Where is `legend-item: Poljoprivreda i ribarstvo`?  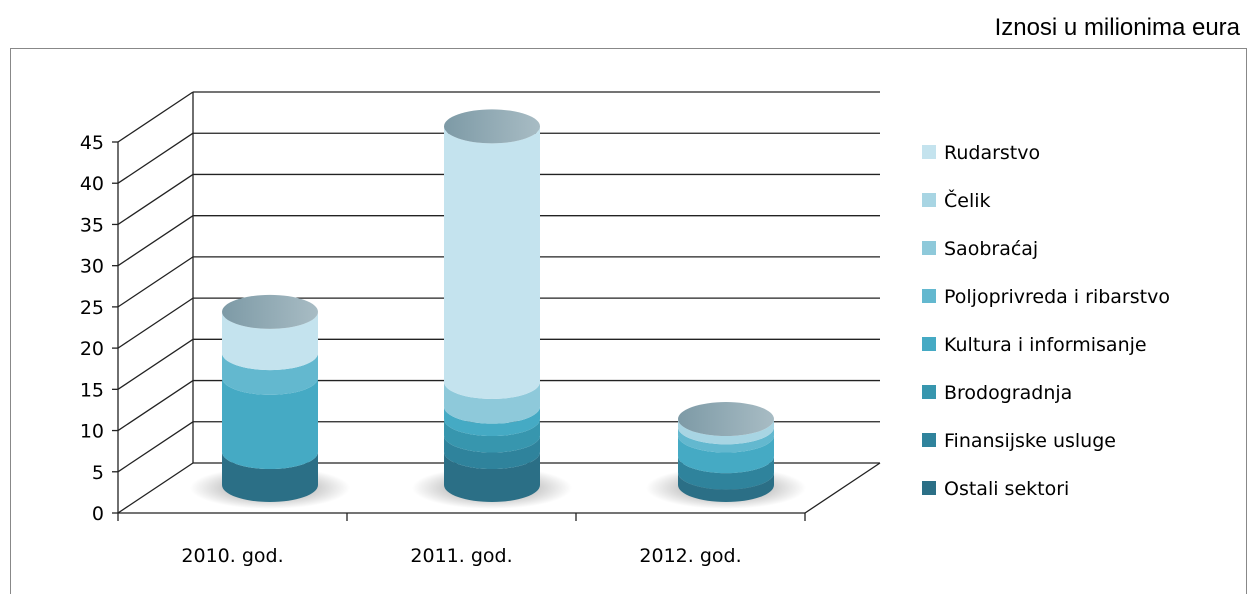
legend-item: Poljoprivreda i ribarstvo is located at coordinates (1046, 297).